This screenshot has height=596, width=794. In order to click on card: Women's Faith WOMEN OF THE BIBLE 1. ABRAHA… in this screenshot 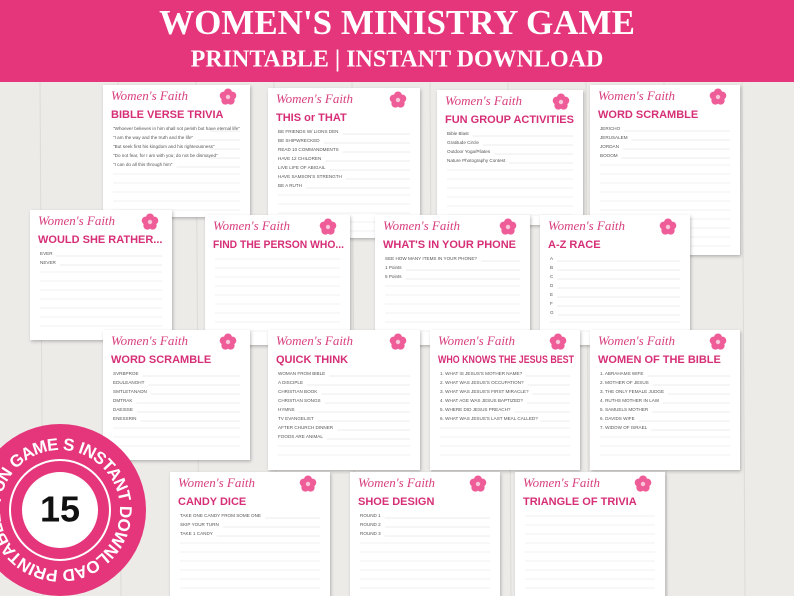, I will do `click(665, 400)`.